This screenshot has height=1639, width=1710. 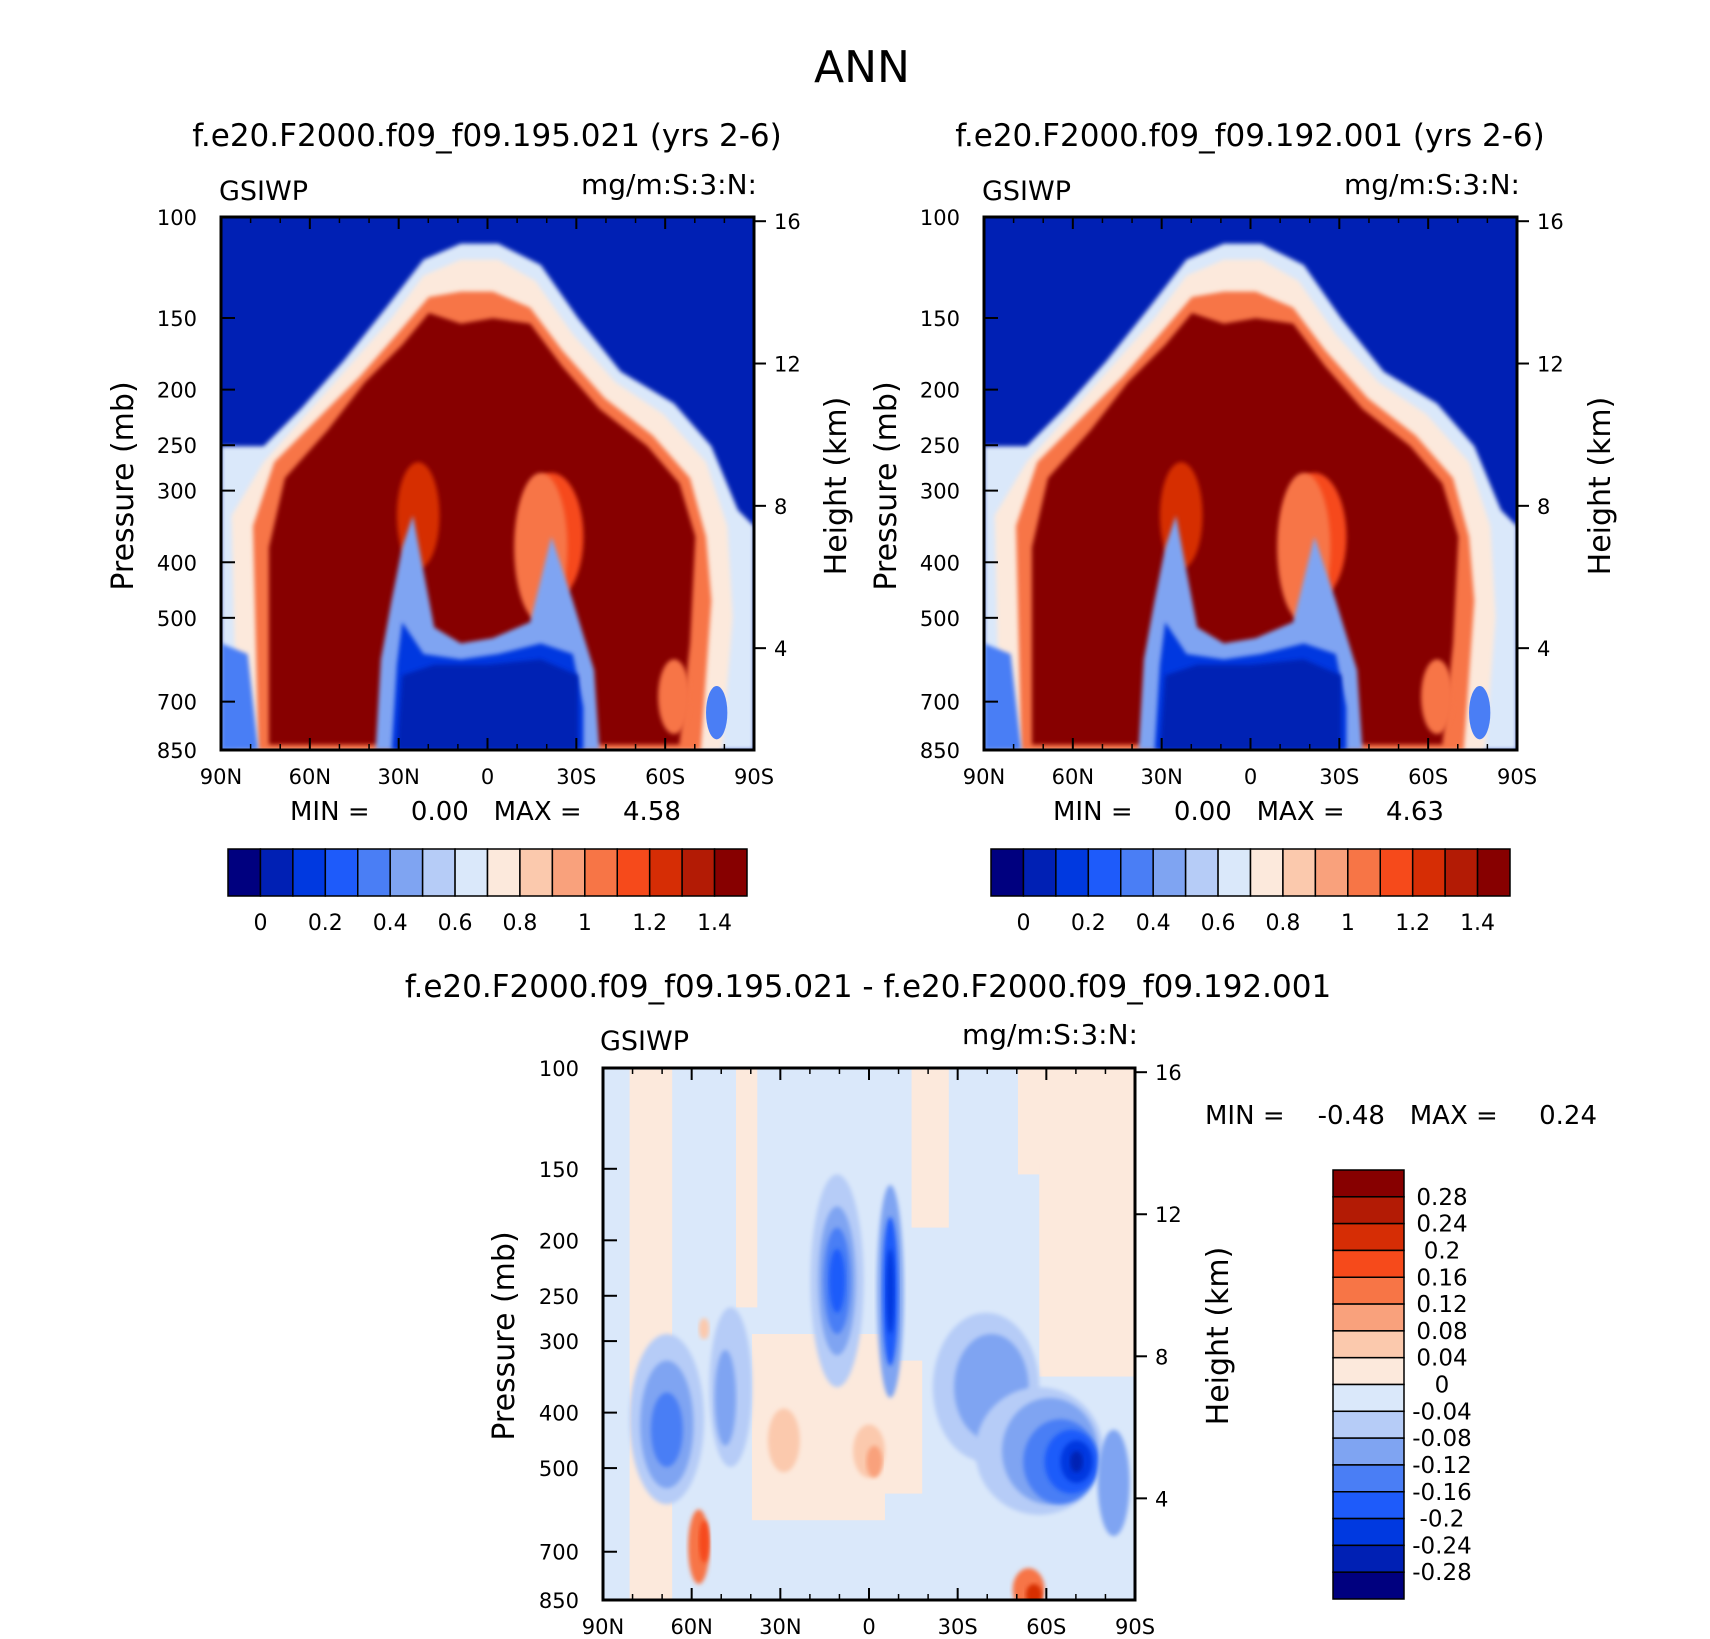 What do you see at coordinates (260, 923) in the screenshot?
I see `left-colorbar-label: 0` at bounding box center [260, 923].